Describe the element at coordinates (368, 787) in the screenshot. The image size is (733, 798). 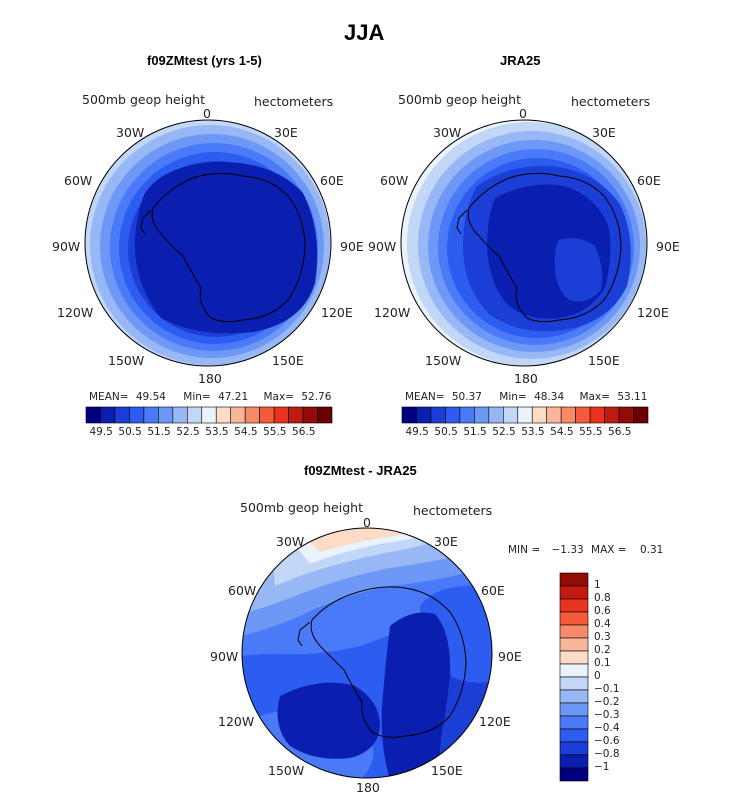
I see `d-lon-180: 180` at that location.